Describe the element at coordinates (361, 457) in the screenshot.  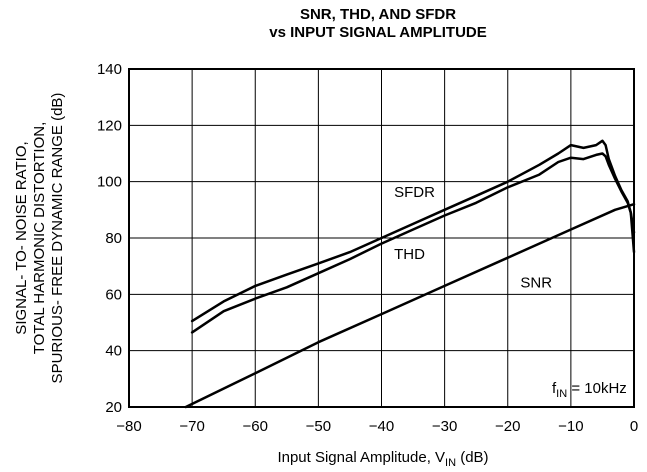
I see `x-axis-label-main: Input Signal Amplitude, V` at that location.